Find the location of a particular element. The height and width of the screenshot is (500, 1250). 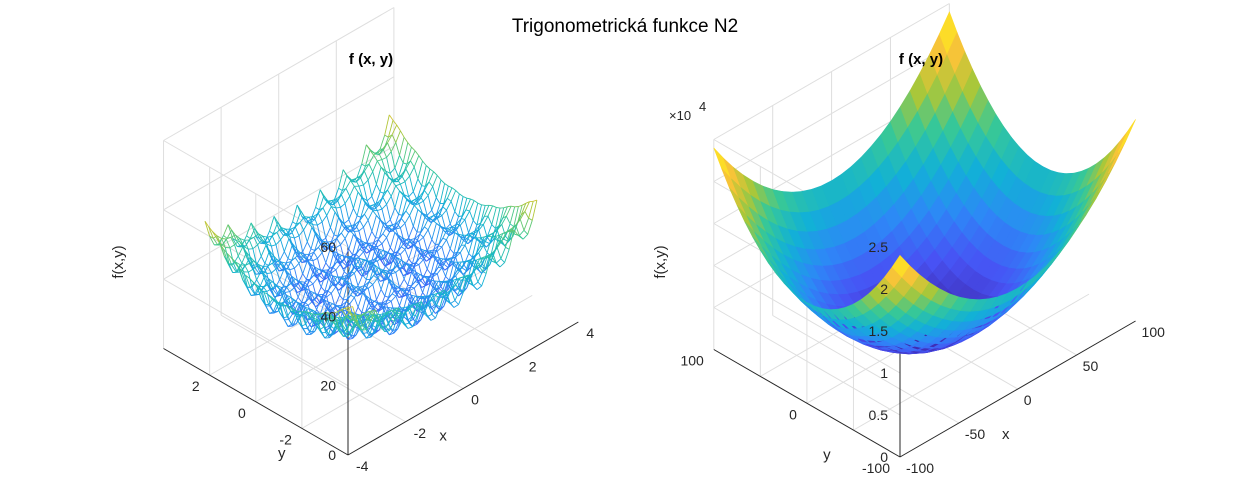

y-axis-label: y is located at coordinates (827, 454).